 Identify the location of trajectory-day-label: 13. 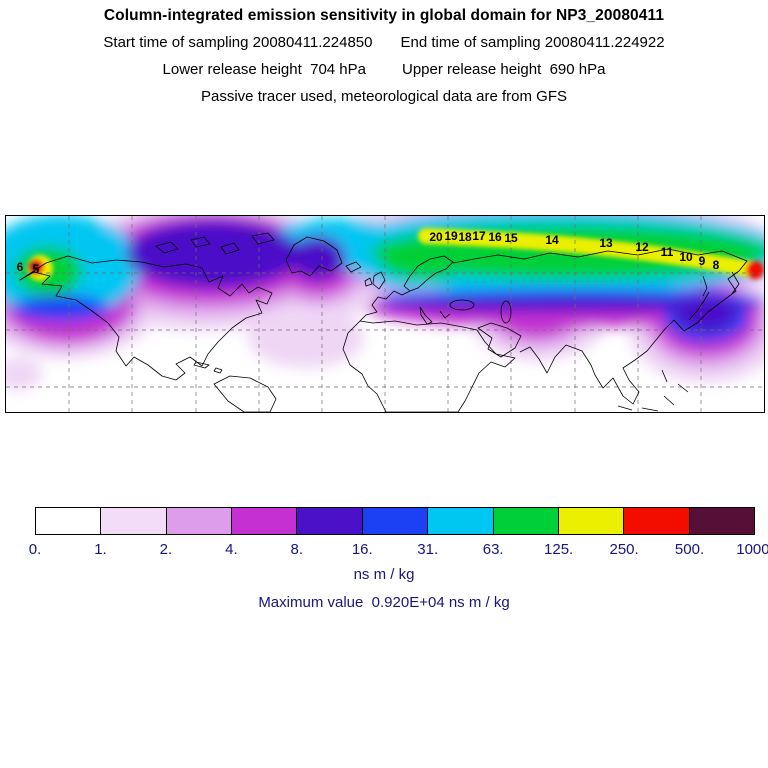
(606, 243).